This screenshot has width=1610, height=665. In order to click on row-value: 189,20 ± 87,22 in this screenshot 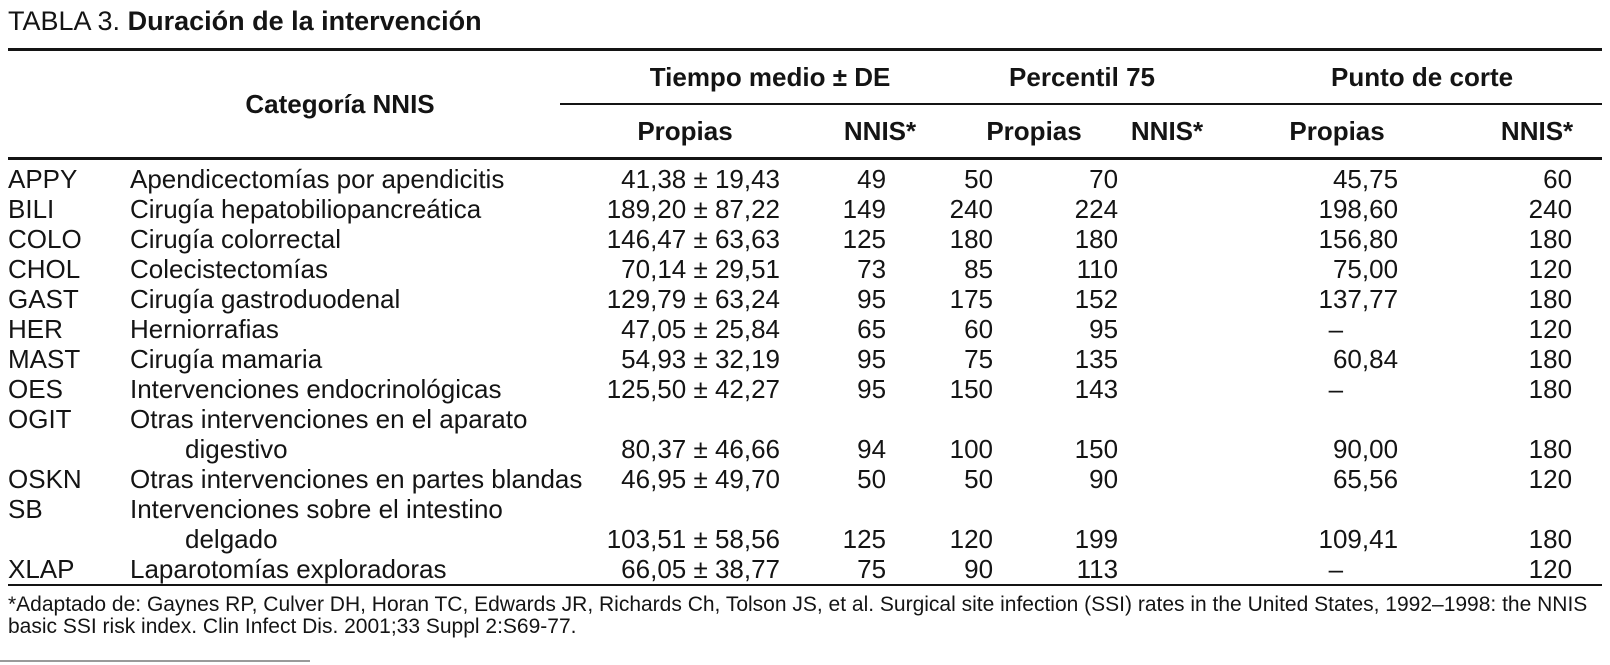, I will do `click(693, 209)`.